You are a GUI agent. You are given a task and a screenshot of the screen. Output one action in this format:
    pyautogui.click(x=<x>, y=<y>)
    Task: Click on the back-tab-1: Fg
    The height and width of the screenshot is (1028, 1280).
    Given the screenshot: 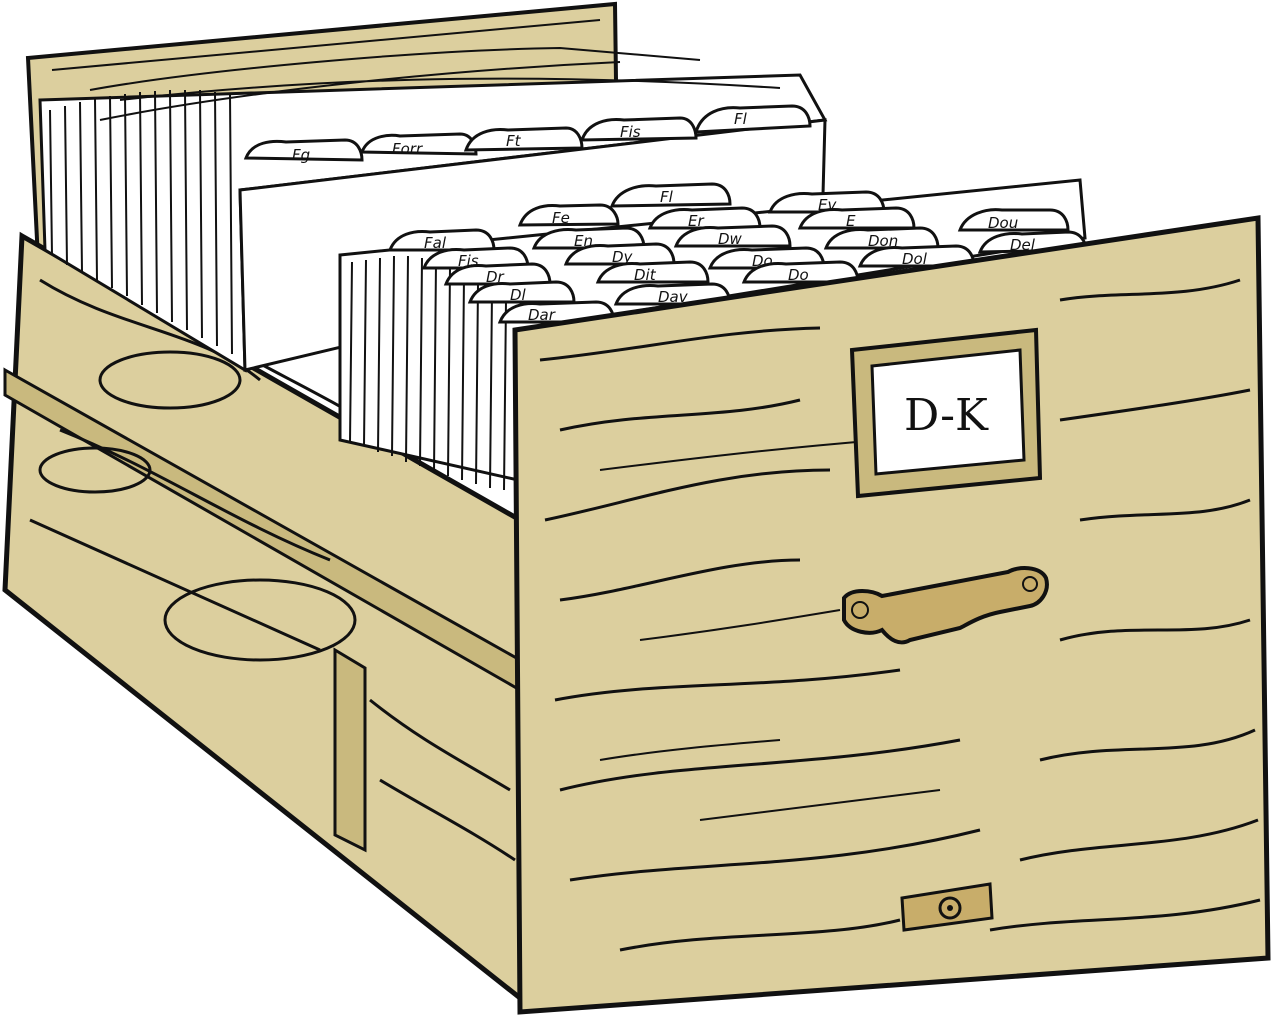 What is the action you would take?
    pyautogui.click(x=303, y=151)
    